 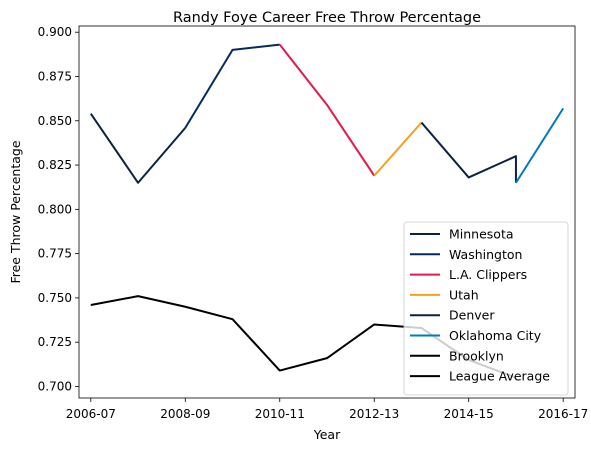 What do you see at coordinates (138, 148) in the screenshot?
I see `series-line-minnesota` at bounding box center [138, 148].